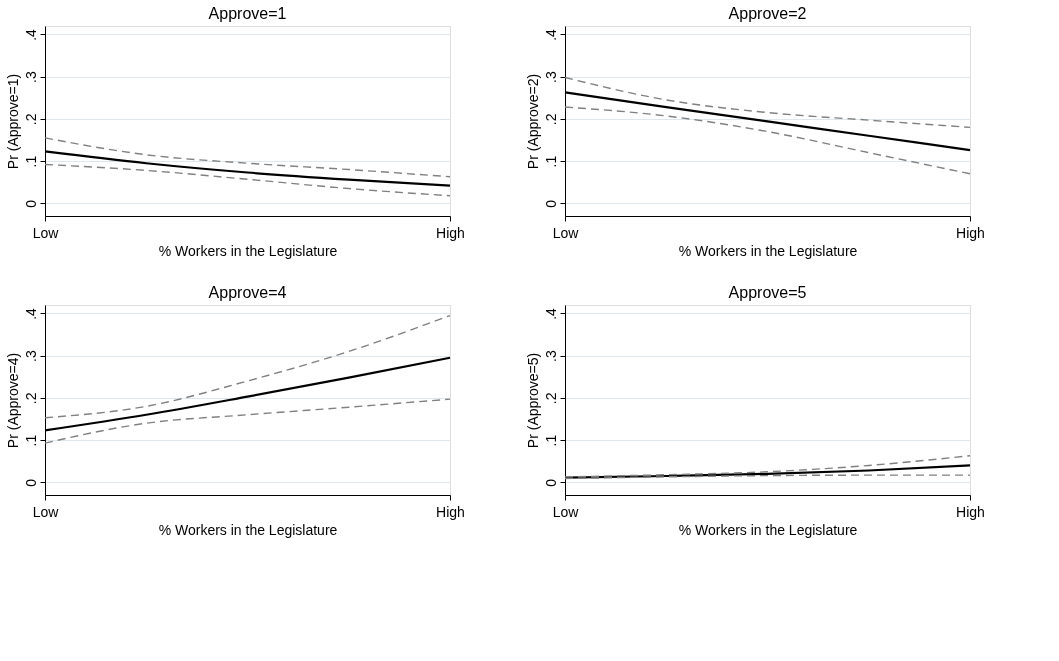 The image size is (1059, 661). Describe the element at coordinates (247, 13) in the screenshot. I see `chart-title: Approve=1` at that location.